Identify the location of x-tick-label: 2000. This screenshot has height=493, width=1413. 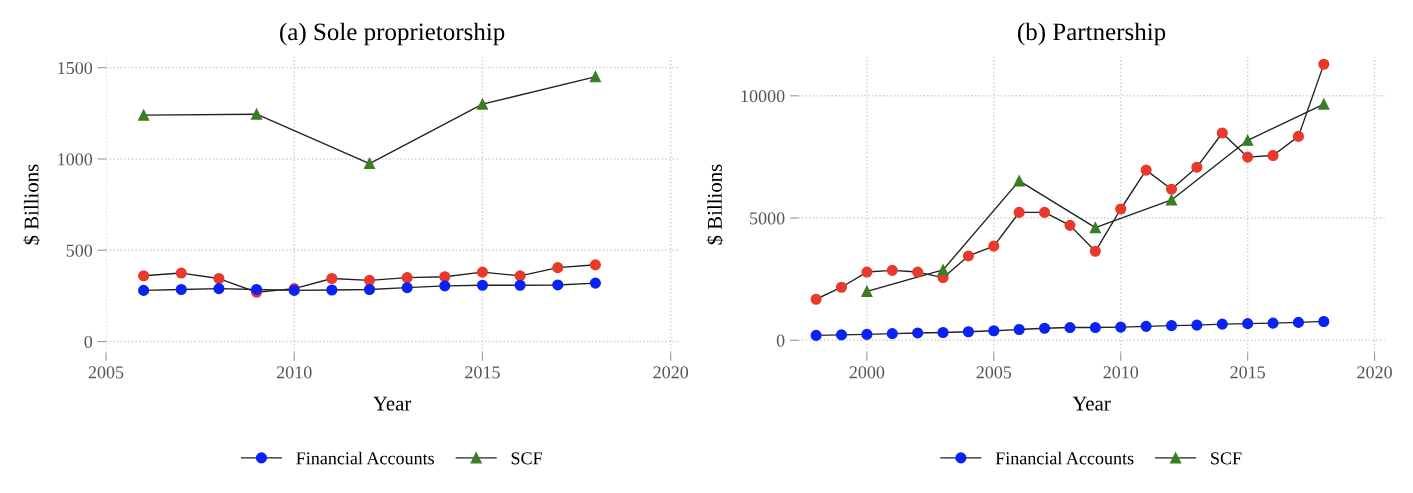
(867, 372).